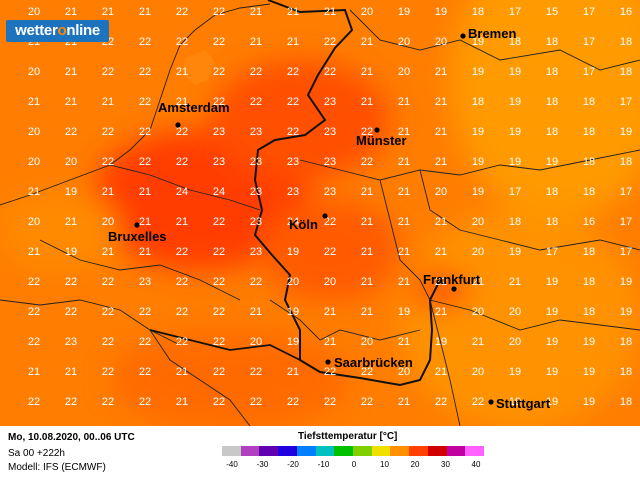  What do you see at coordinates (384, 464) in the screenshot?
I see `color-scale-tick-label: 10` at bounding box center [384, 464].